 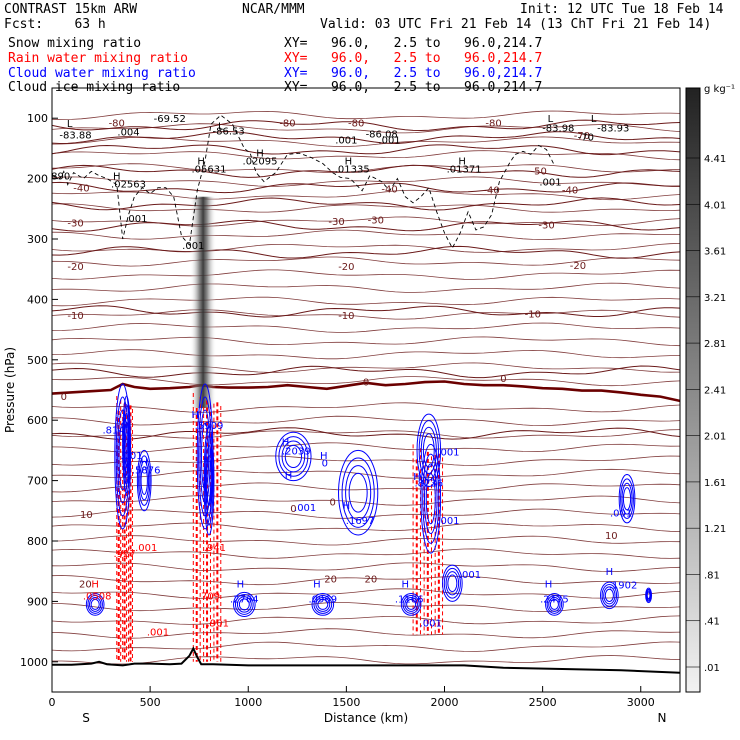 I want to click on extrema-label: .02095, so click(x=260, y=161).